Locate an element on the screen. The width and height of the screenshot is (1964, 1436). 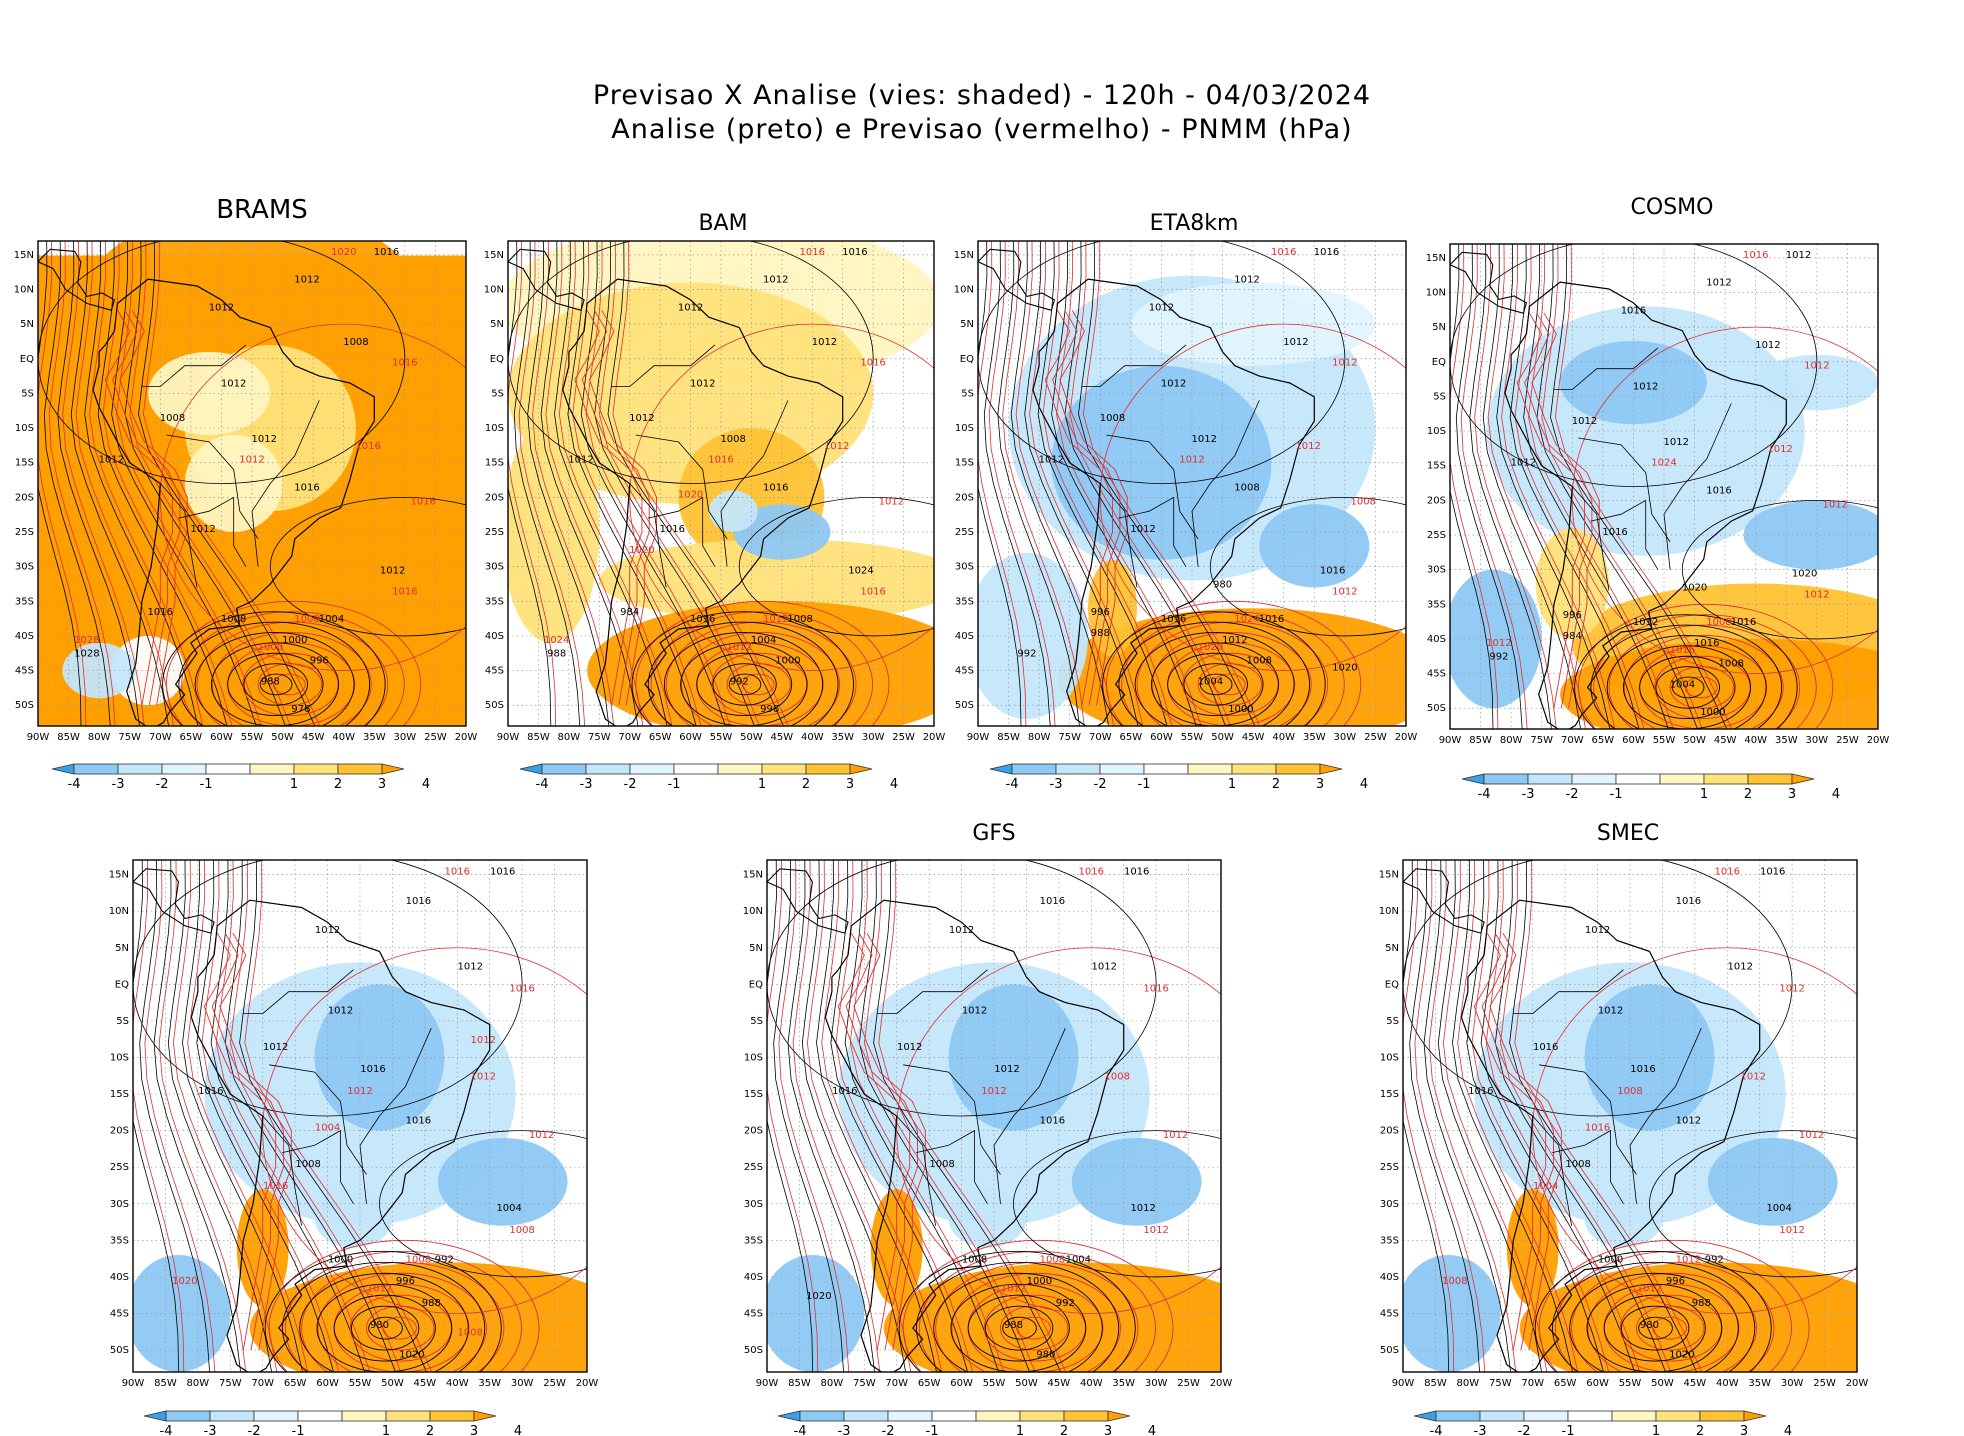
lat-tick-label: 35S is located at coordinates (964, 601).